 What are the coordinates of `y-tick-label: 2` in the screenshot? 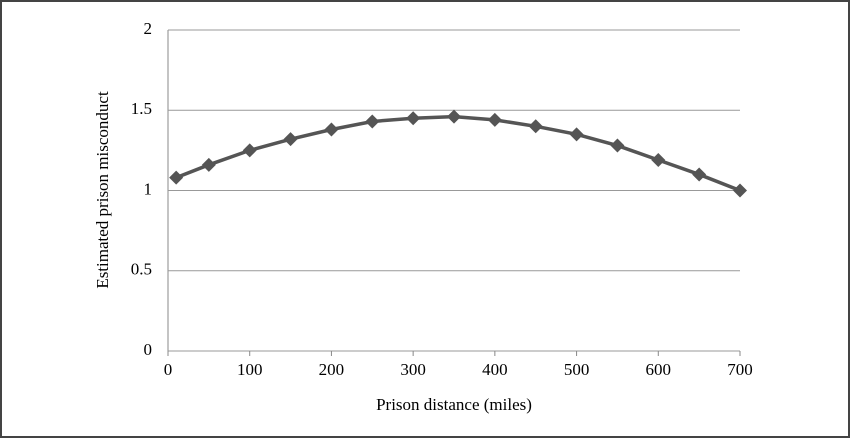 It's located at (148, 28).